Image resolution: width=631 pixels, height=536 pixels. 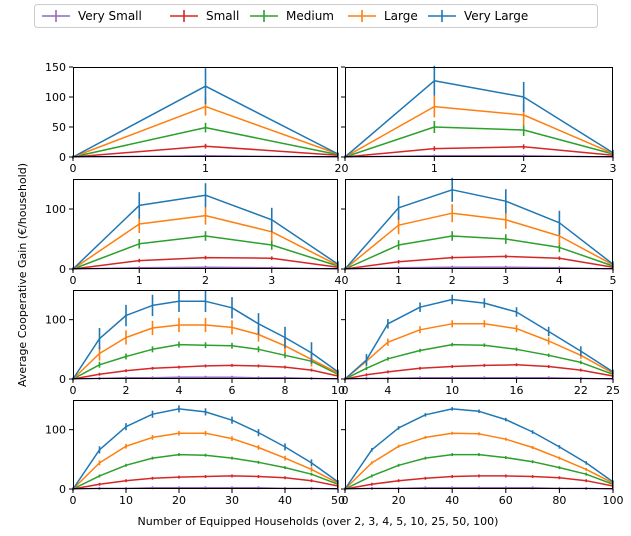 I want to click on x-tick-label: 22, so click(x=581, y=390).